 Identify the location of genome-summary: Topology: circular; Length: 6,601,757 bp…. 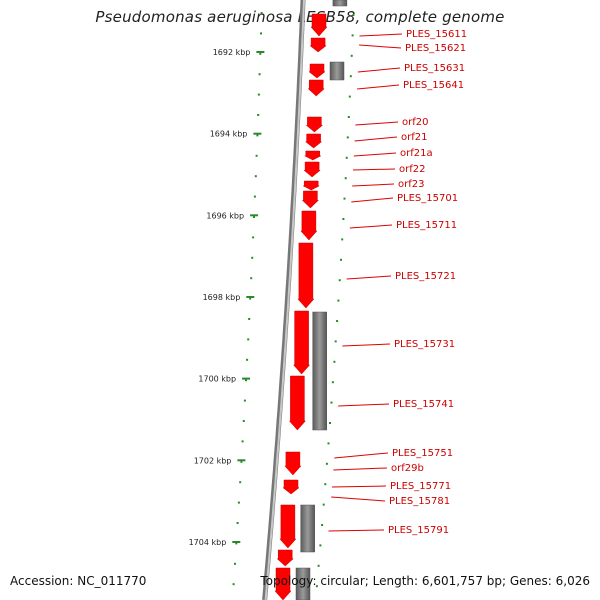
(425, 581).